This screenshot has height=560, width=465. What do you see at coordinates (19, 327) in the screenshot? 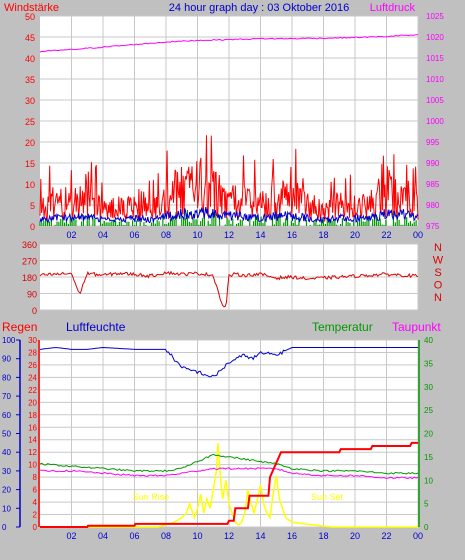
I see `rain-axis-title: Regen` at bounding box center [19, 327].